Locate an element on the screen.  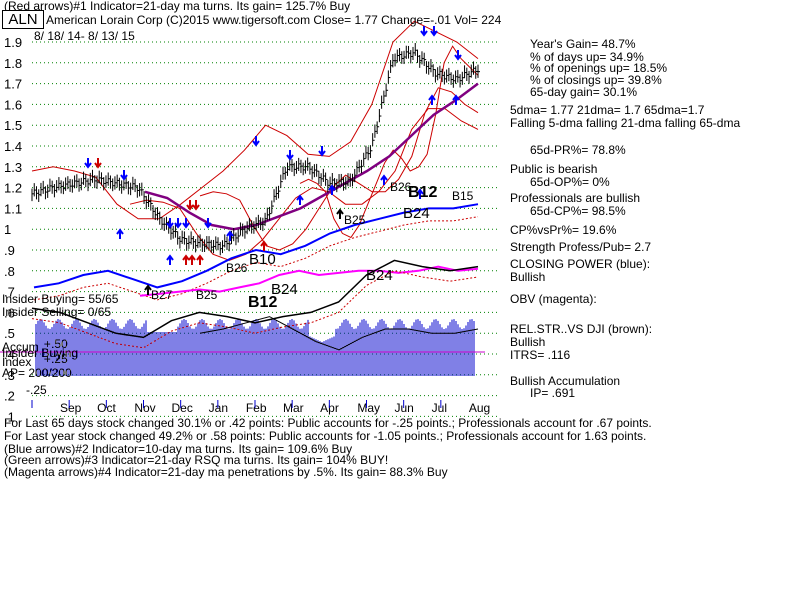
index-label: Index is located at coordinates (17, 362).